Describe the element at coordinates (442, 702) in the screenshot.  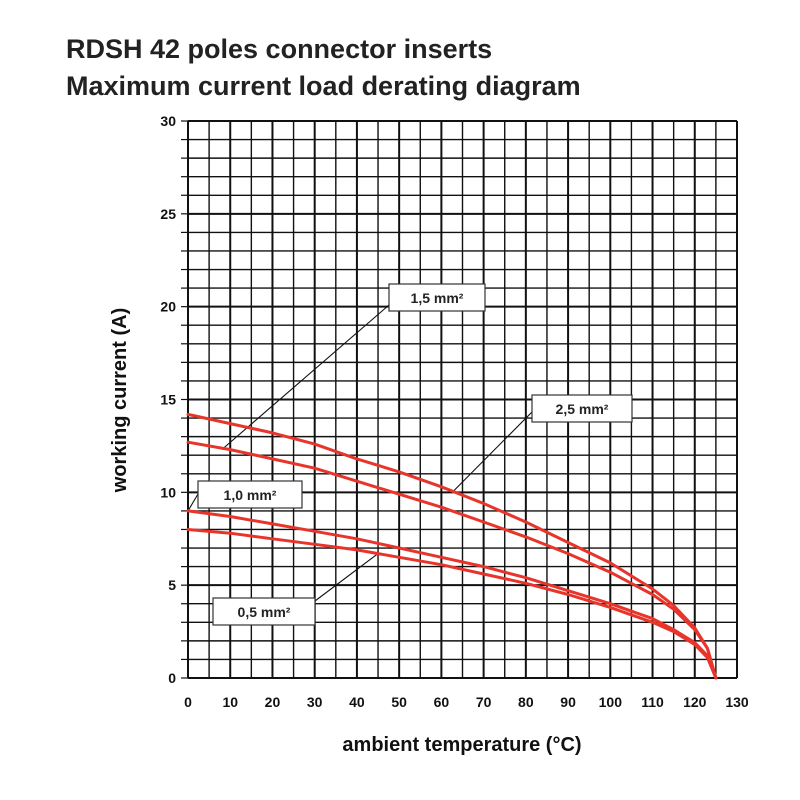
I see `x-tick-label: 60` at that location.